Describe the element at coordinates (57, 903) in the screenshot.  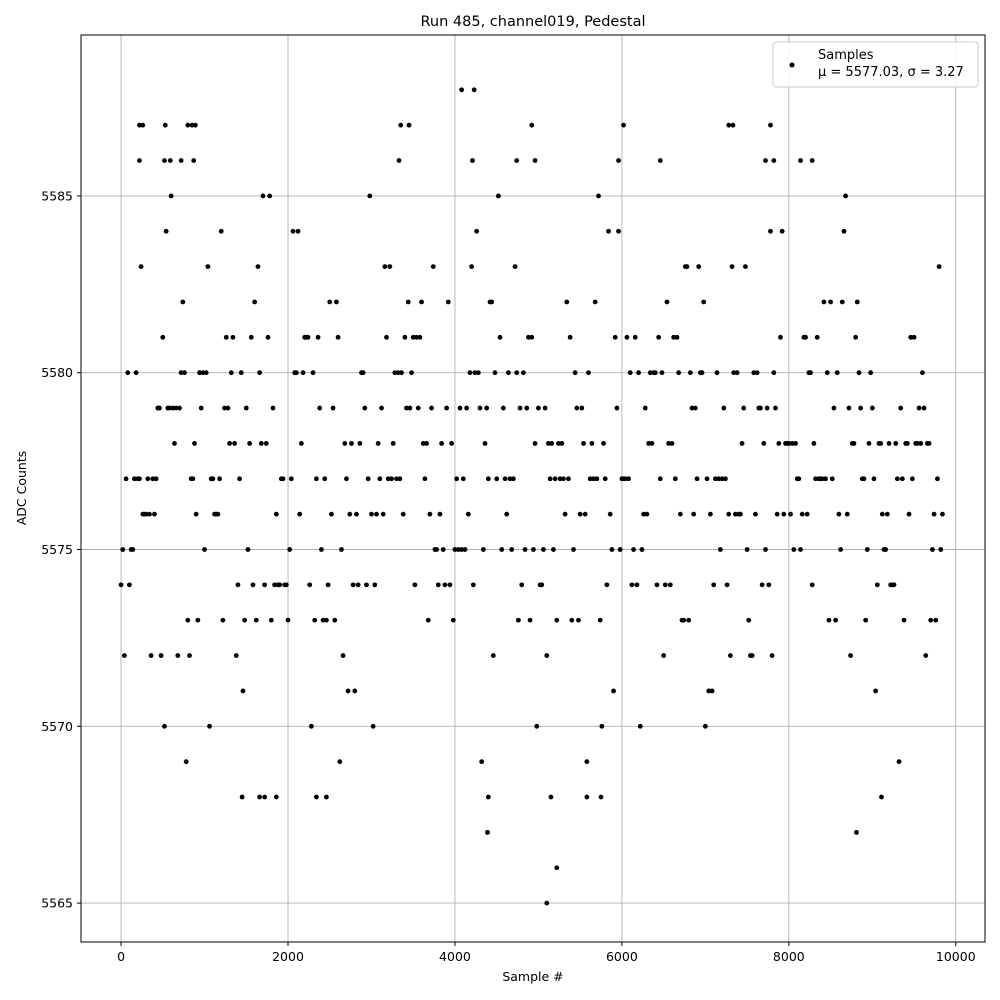
I see `y-tick-label: 5565` at that location.